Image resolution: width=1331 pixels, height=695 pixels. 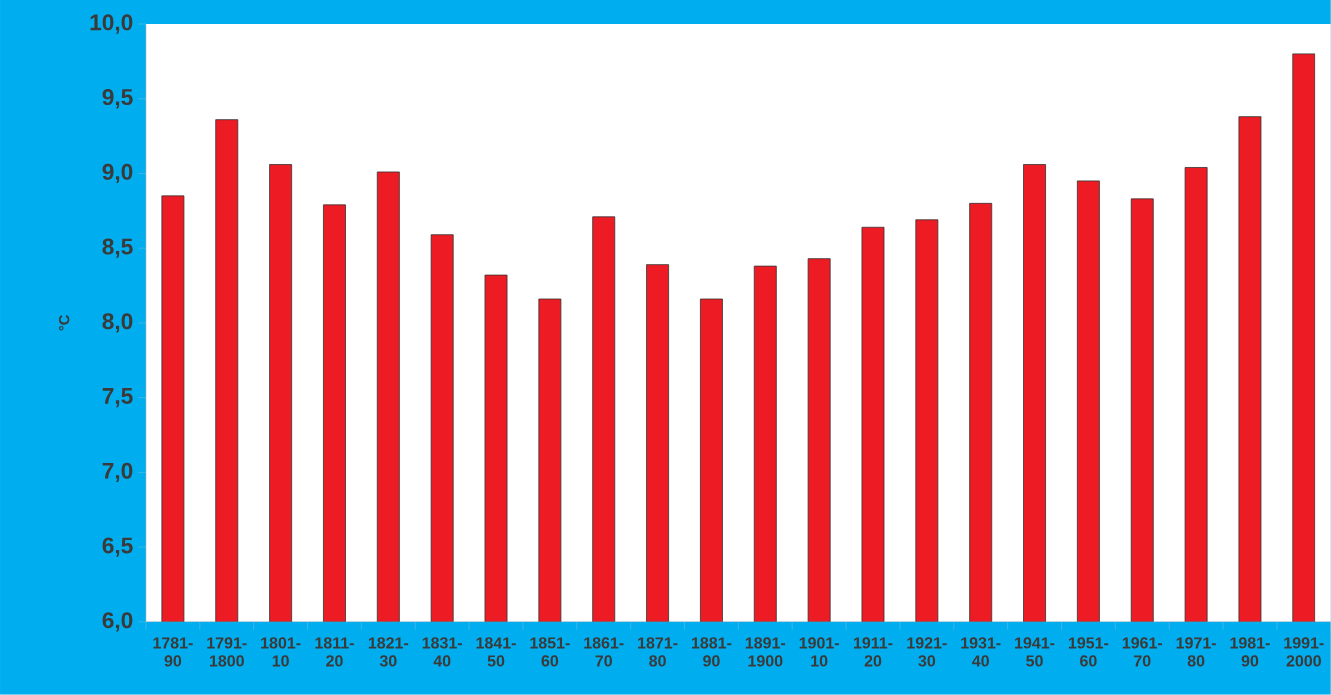 I want to click on y-tick-label: 8,5, so click(x=117, y=248).